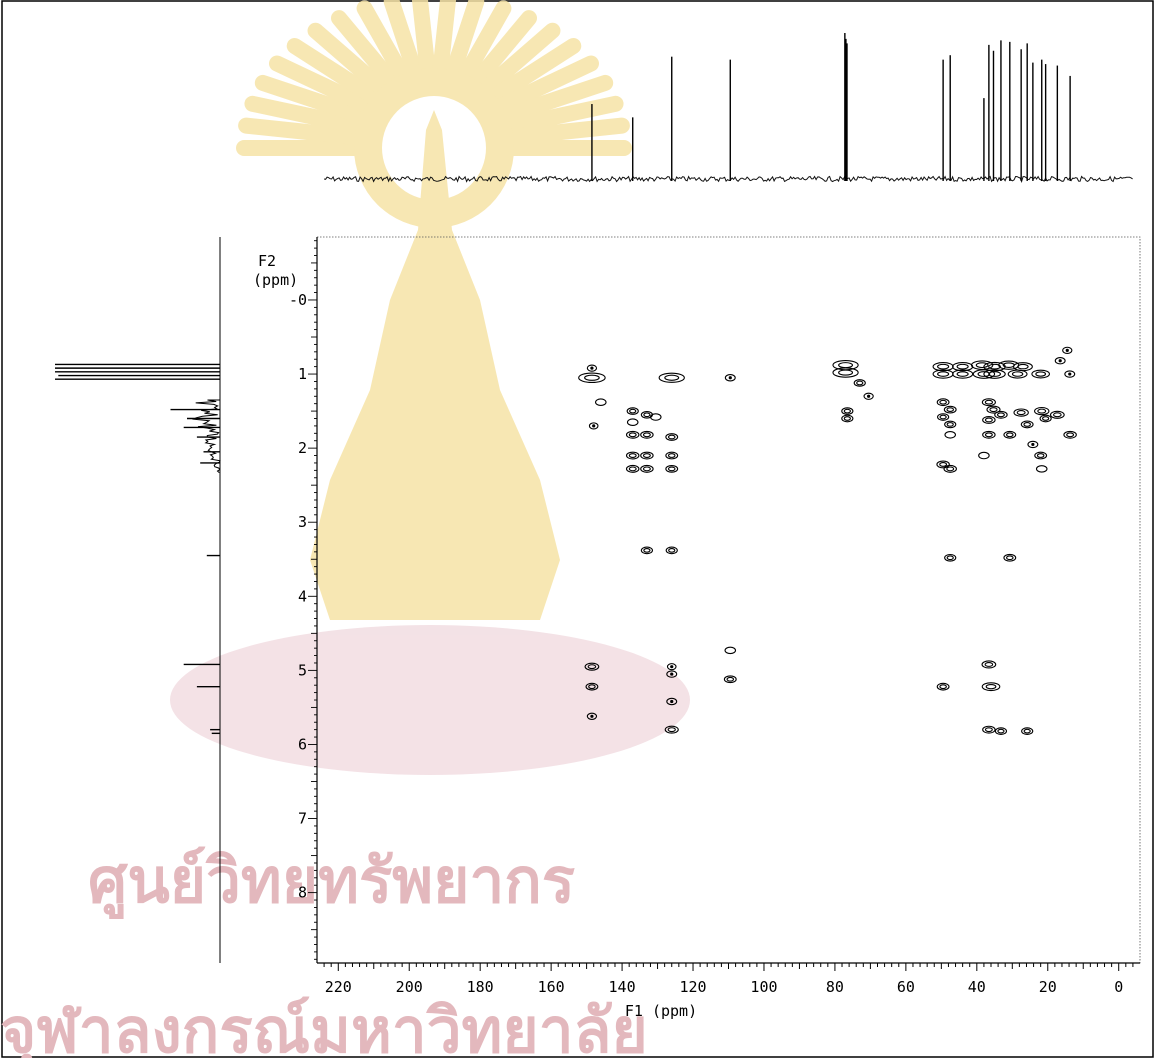  What do you see at coordinates (303, 600) in the screenshot?
I see `y-axis: -0 1 2 3 4 5 6 7 8` at bounding box center [303, 600].